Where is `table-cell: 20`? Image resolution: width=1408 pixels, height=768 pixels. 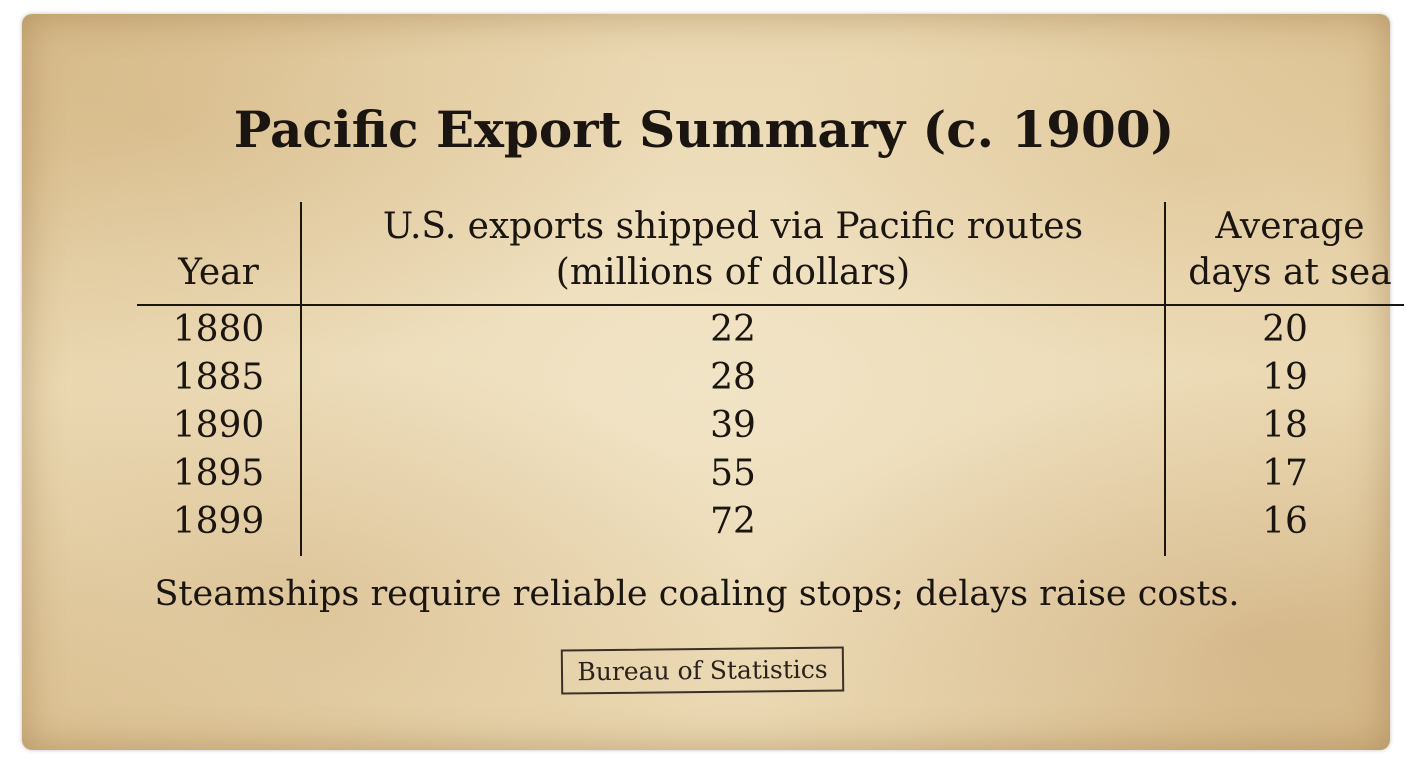
table-cell: 20 is located at coordinates (1285, 329).